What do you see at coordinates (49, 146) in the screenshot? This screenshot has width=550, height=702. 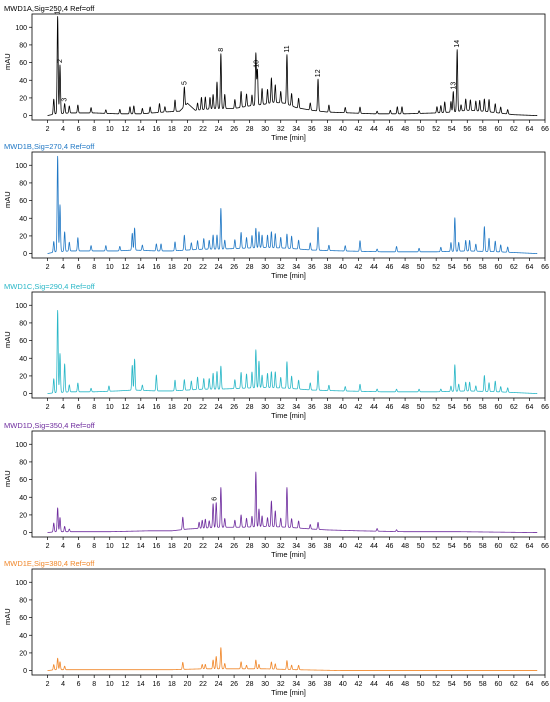 I see `panel-title: MWD1B,Sig=270,4 Ref=off` at bounding box center [49, 146].